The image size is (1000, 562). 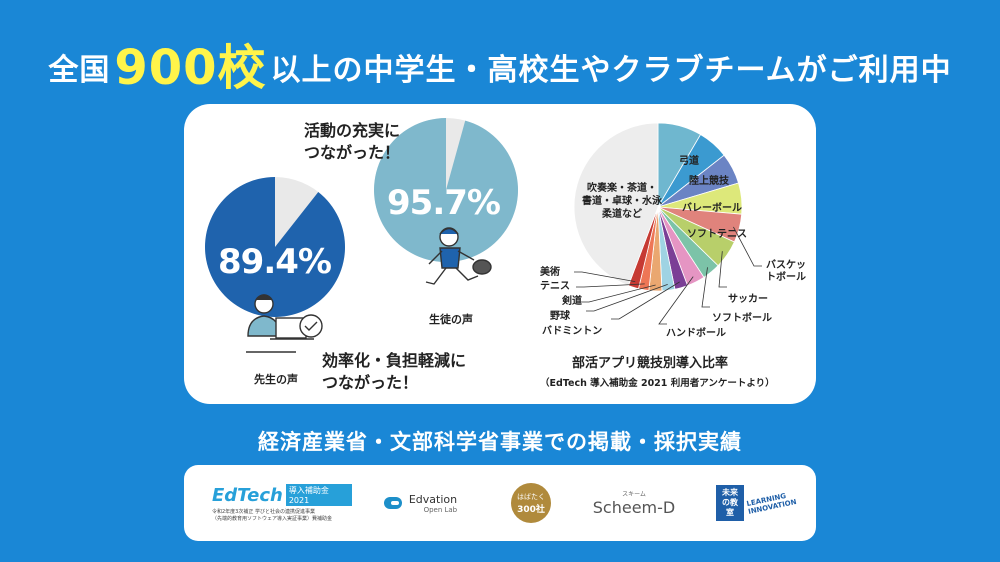 I want to click on sports-pie, so click(x=658, y=207).